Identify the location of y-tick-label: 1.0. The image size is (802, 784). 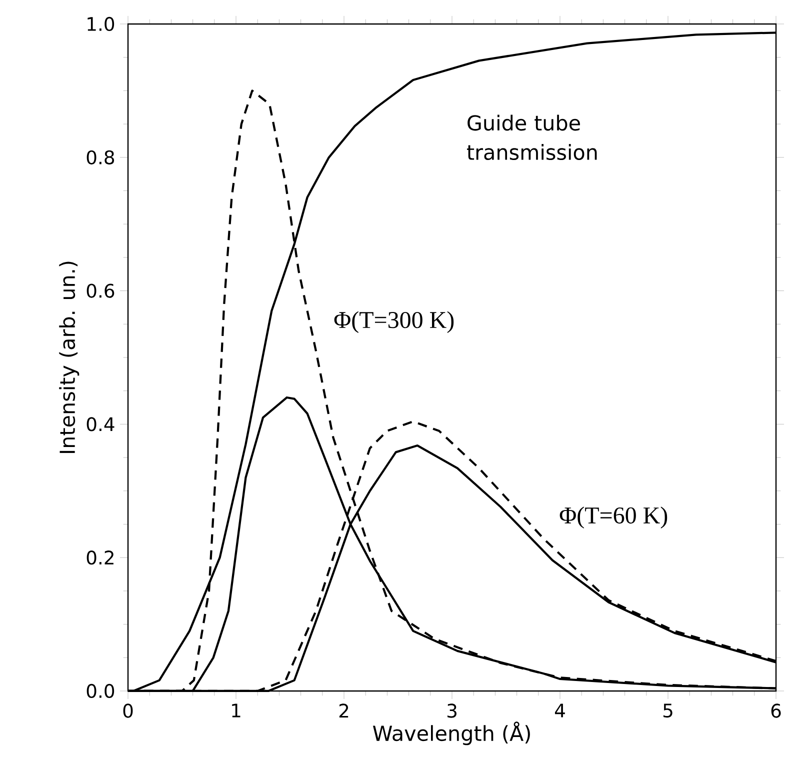
(101, 24).